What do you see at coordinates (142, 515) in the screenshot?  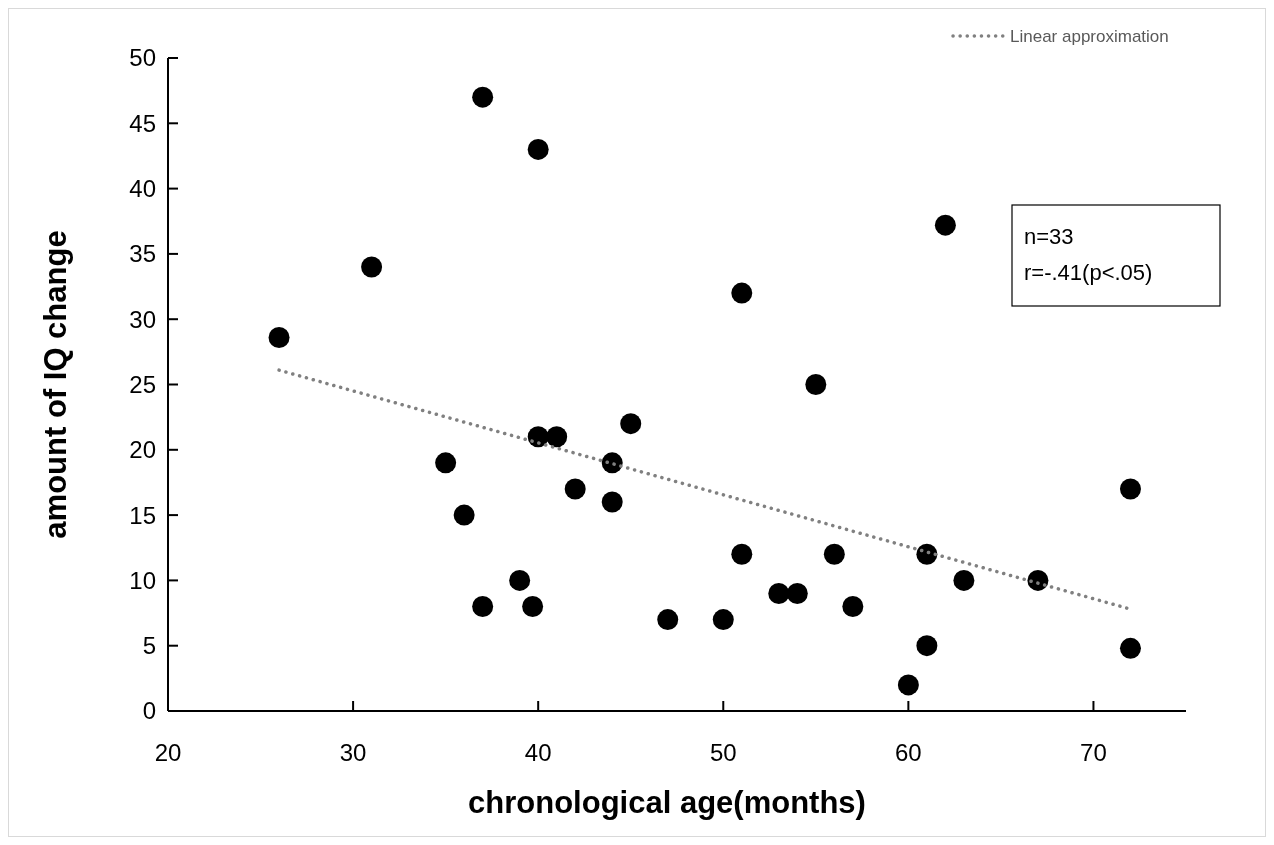 I see `y-tick-label: 15` at bounding box center [142, 515].